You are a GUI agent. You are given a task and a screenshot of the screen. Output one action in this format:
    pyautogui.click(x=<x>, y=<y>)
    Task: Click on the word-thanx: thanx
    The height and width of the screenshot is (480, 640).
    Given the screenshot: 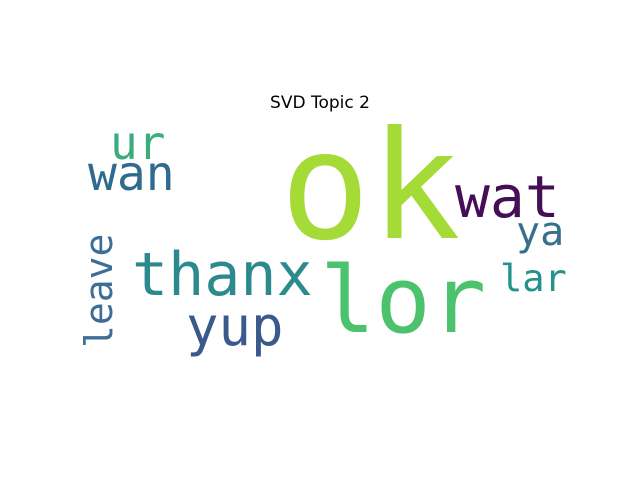 What is the action you would take?
    pyautogui.click(x=222, y=275)
    